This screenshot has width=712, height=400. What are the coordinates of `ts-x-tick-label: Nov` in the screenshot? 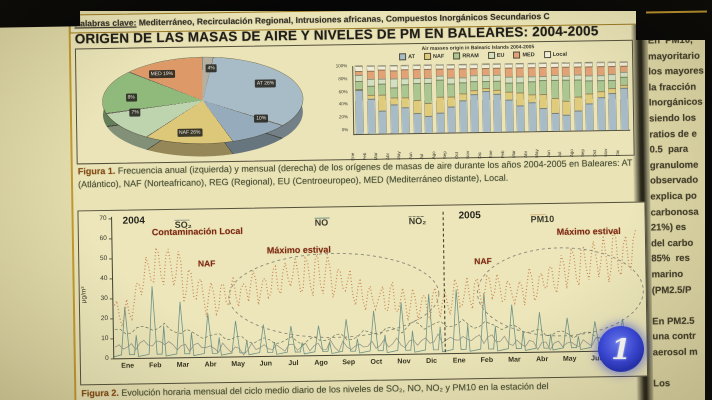 It's located at (404, 362).